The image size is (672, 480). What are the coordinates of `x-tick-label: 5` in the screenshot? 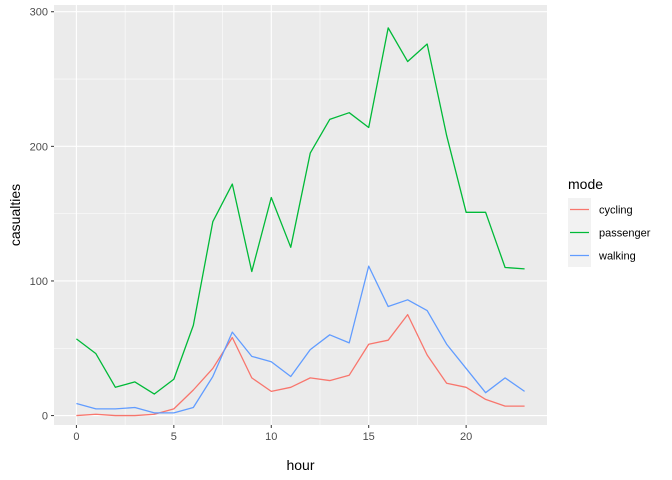 It's located at (174, 437).